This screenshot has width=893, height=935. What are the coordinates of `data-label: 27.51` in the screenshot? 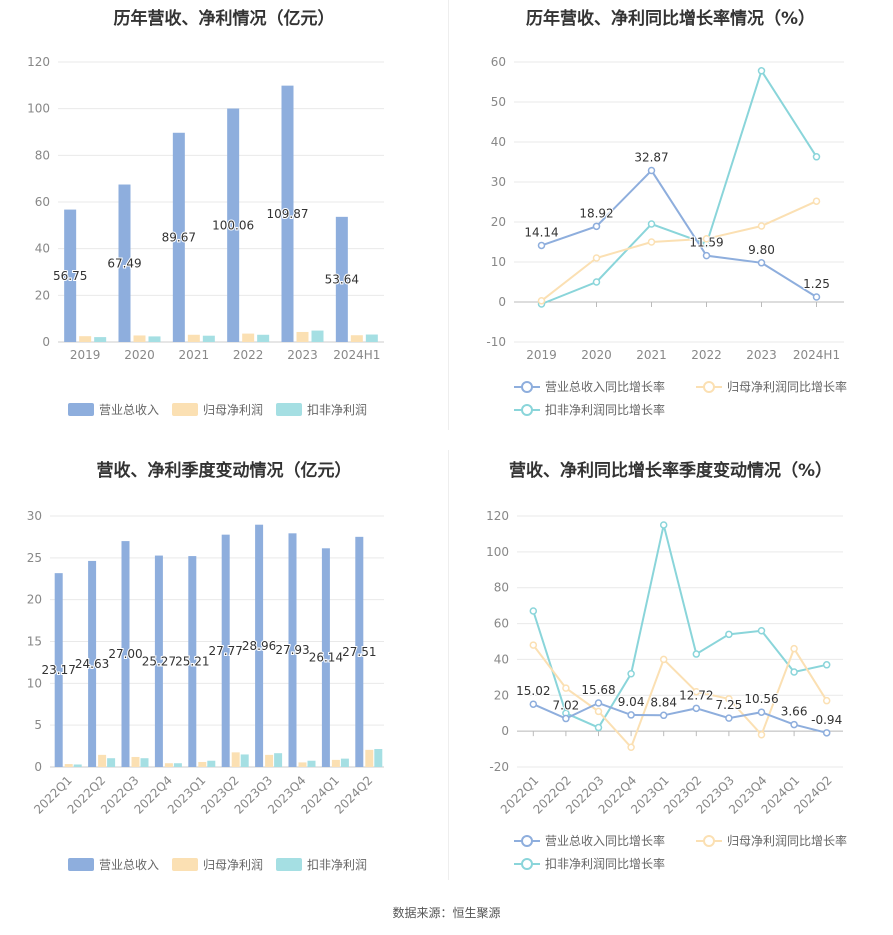 It's located at (359, 652).